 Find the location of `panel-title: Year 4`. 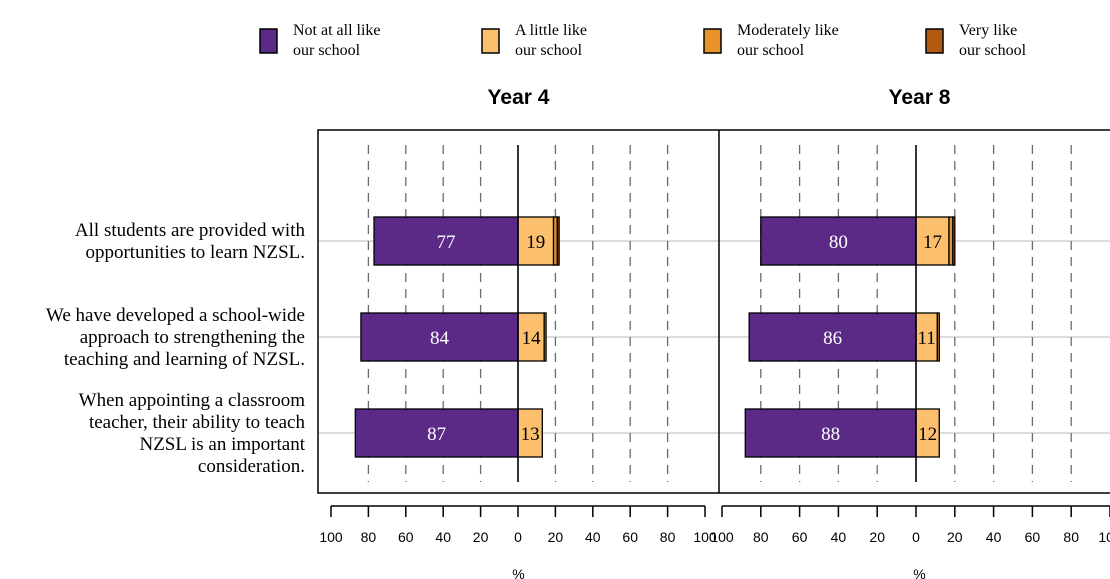

panel-title: Year 4 is located at coordinates (519, 97).